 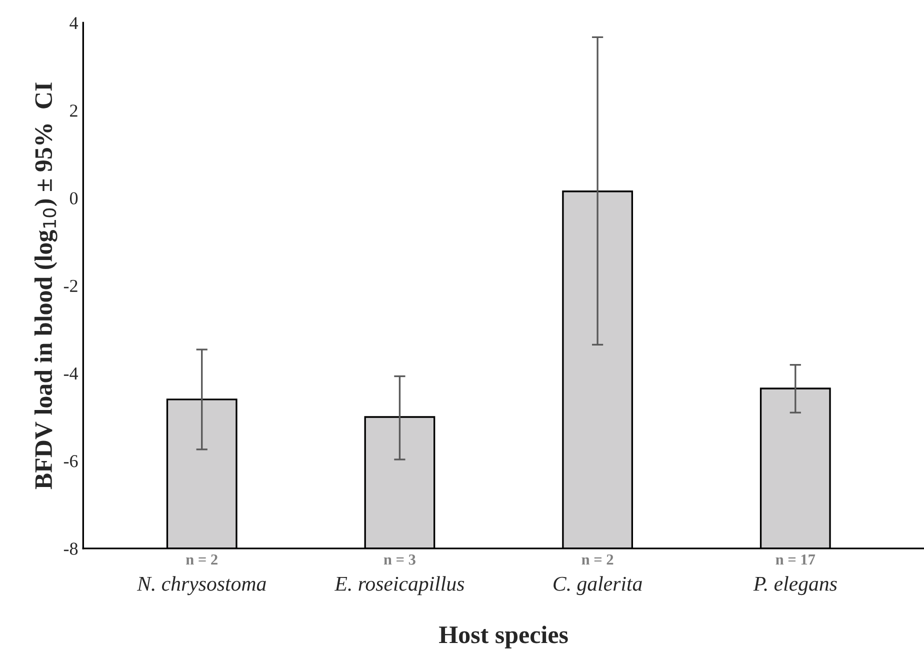 I want to click on y-tick-label: 0, so click(x=74, y=198).